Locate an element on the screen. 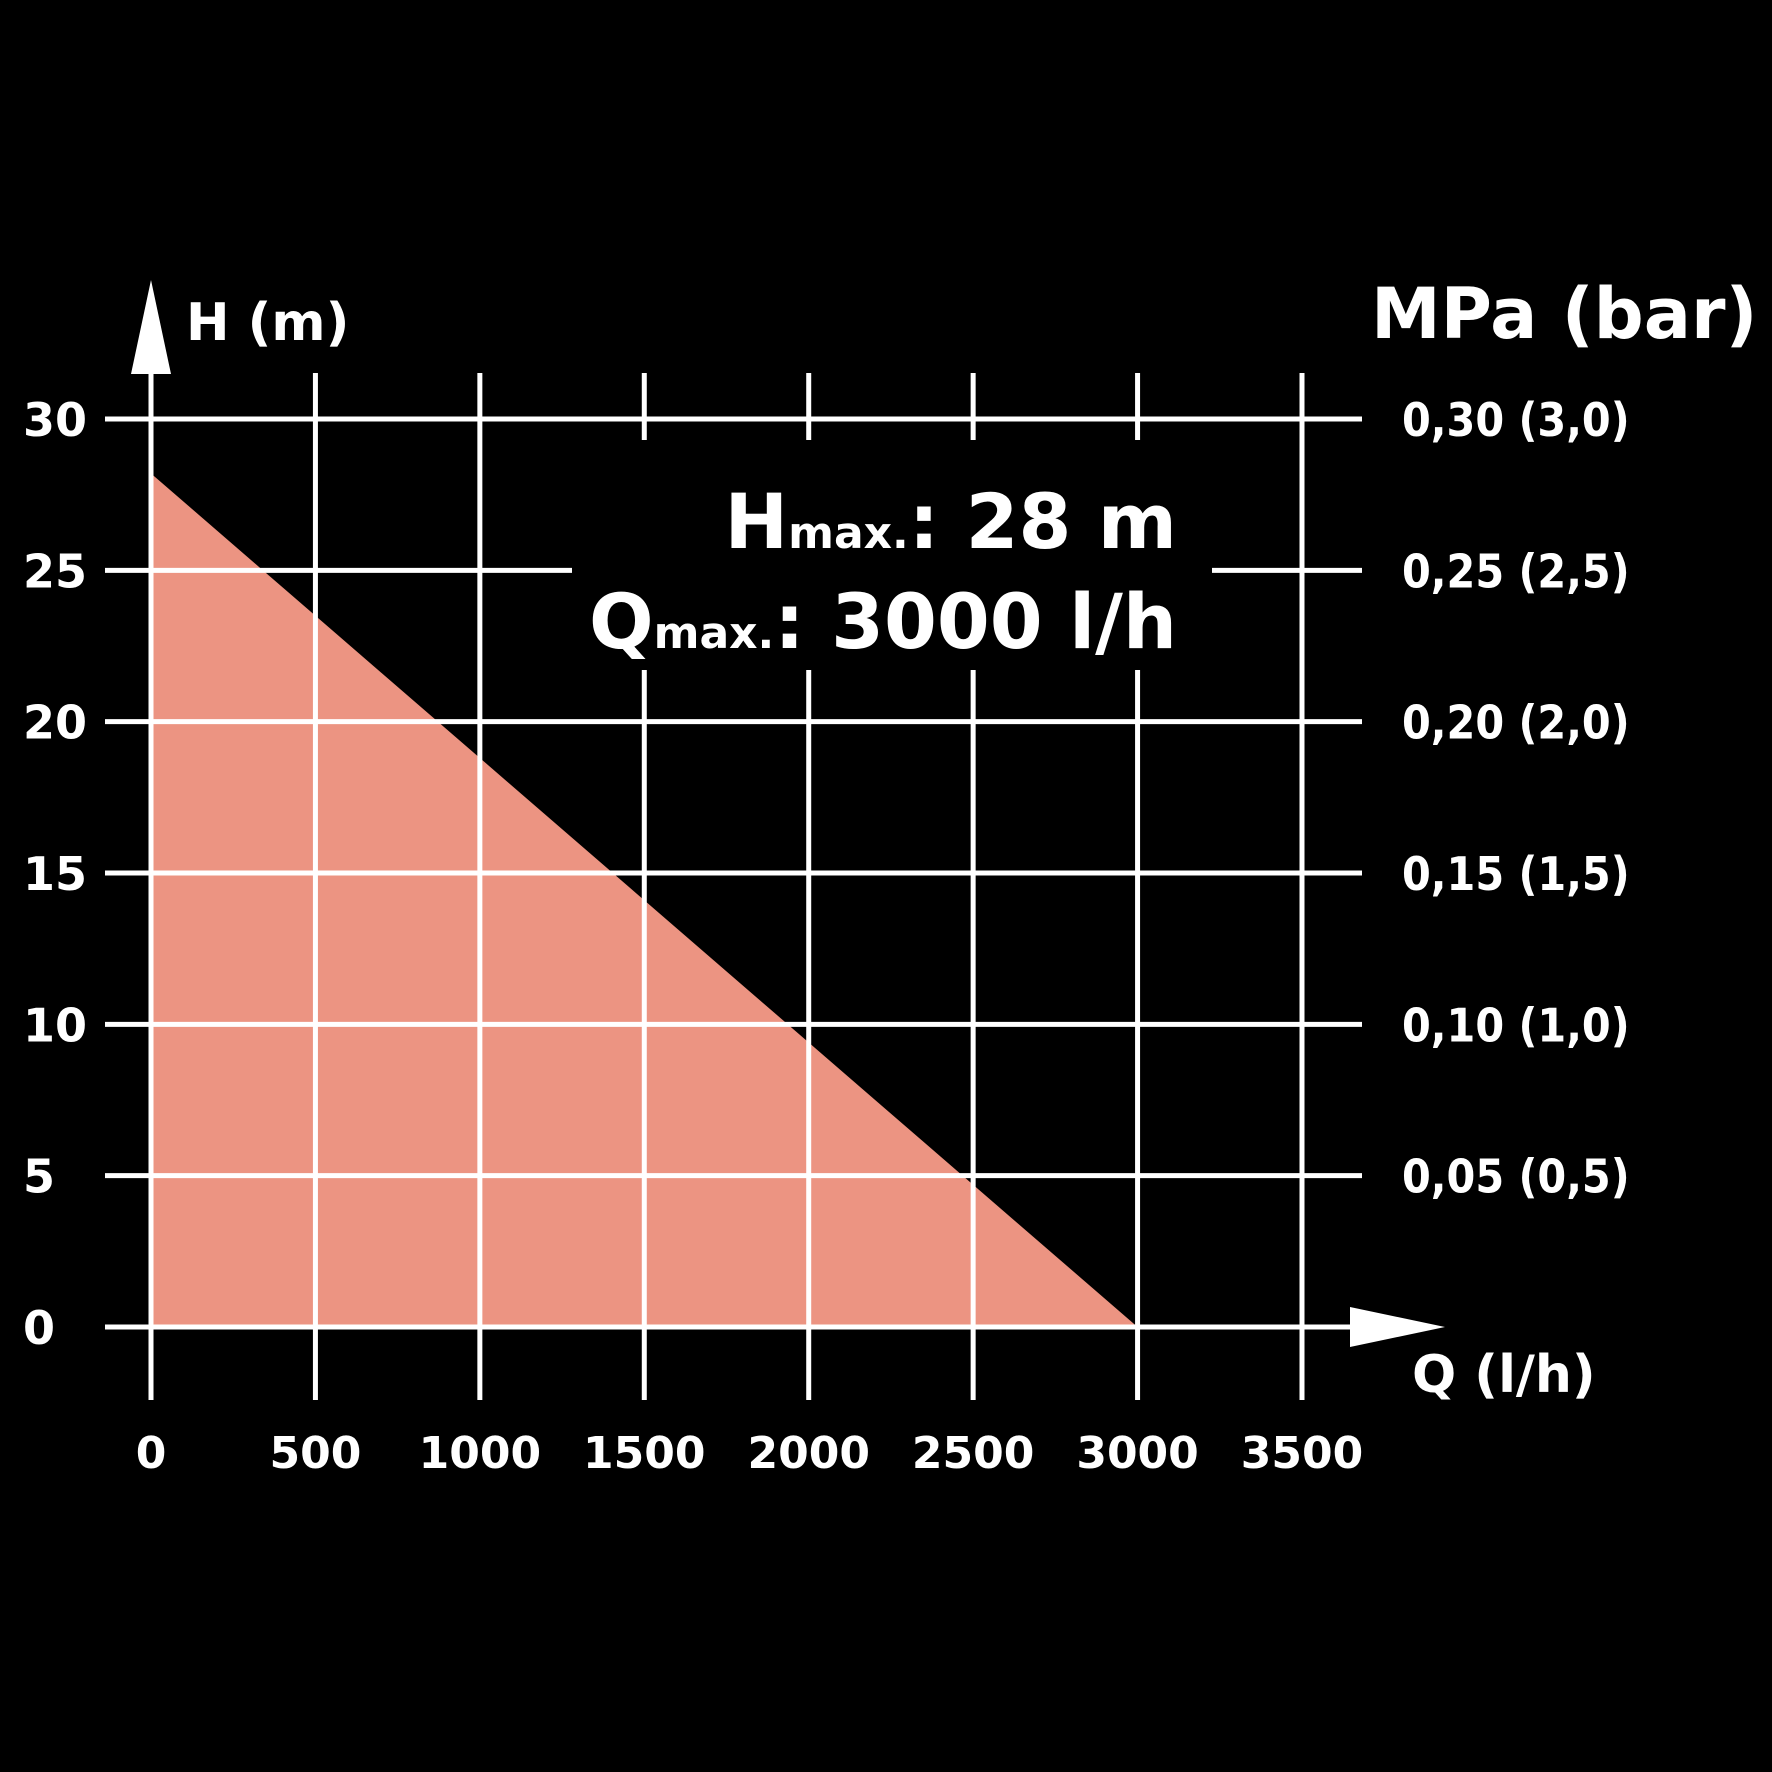 The width and height of the screenshot is (1772, 1772). x-tick-label-1000: 1000 is located at coordinates (480, 1453).